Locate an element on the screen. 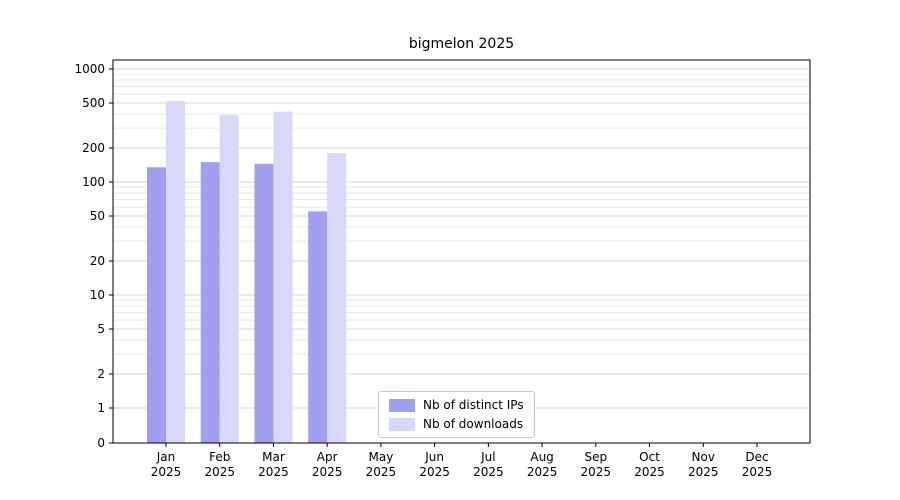 This screenshot has height=500, width=900. legend-item-distinct-ips: Nb of distinct IPs is located at coordinates (456, 405).